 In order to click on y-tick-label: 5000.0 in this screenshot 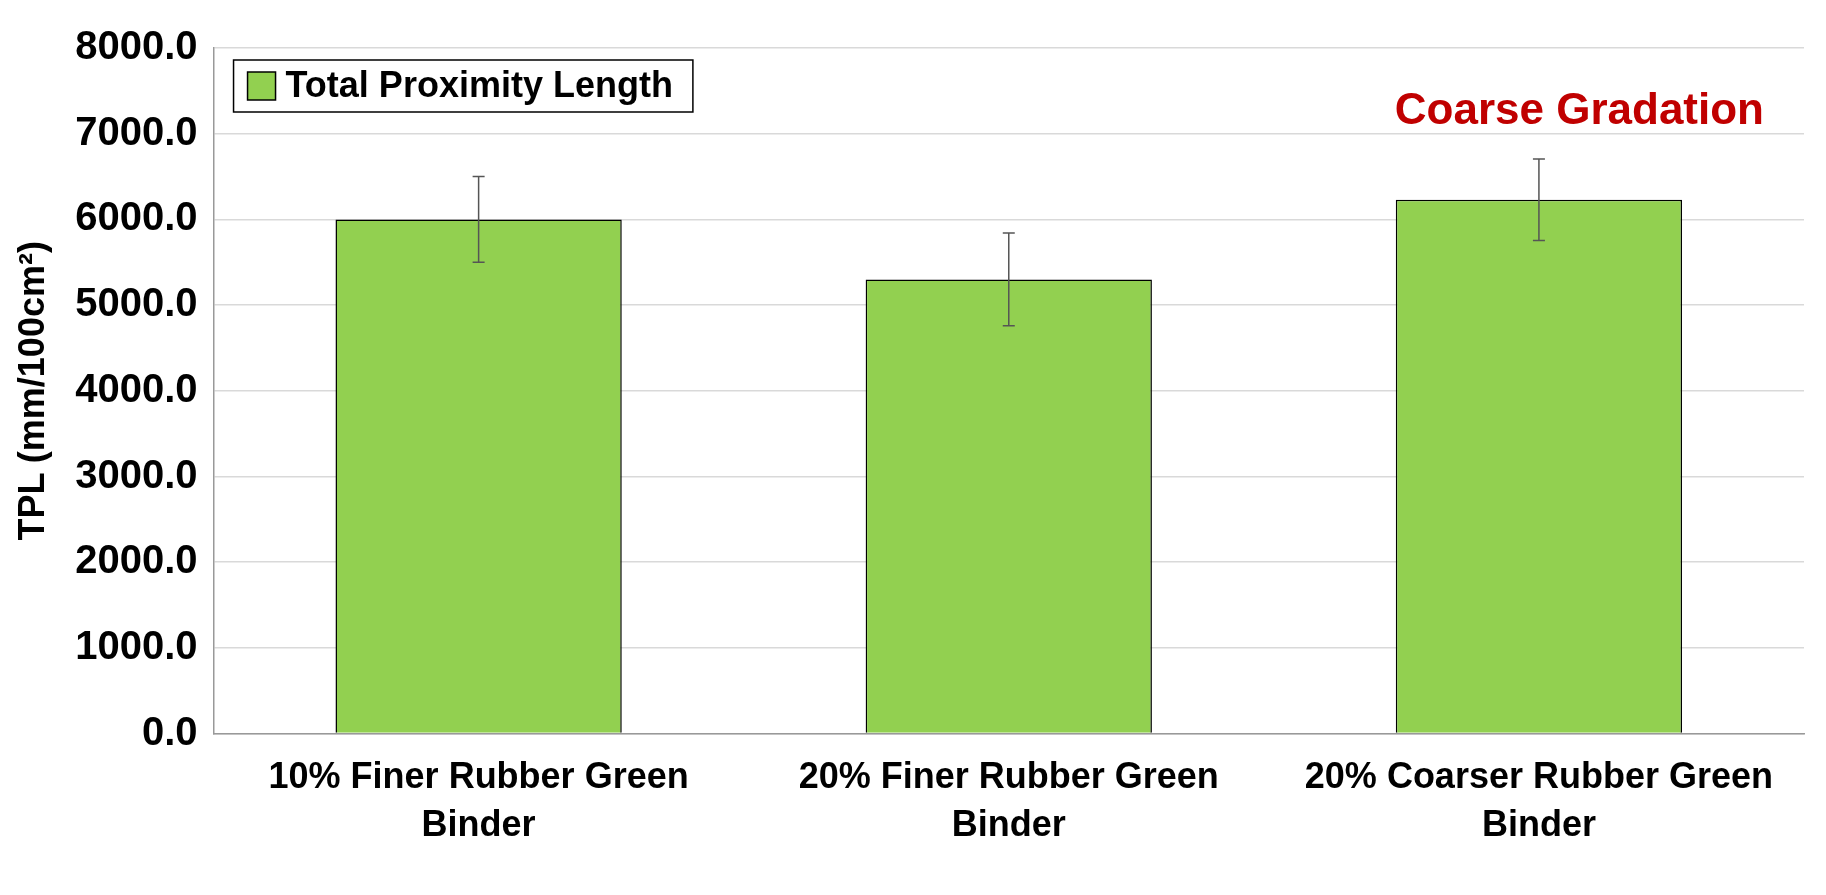, I will do `click(136, 302)`.